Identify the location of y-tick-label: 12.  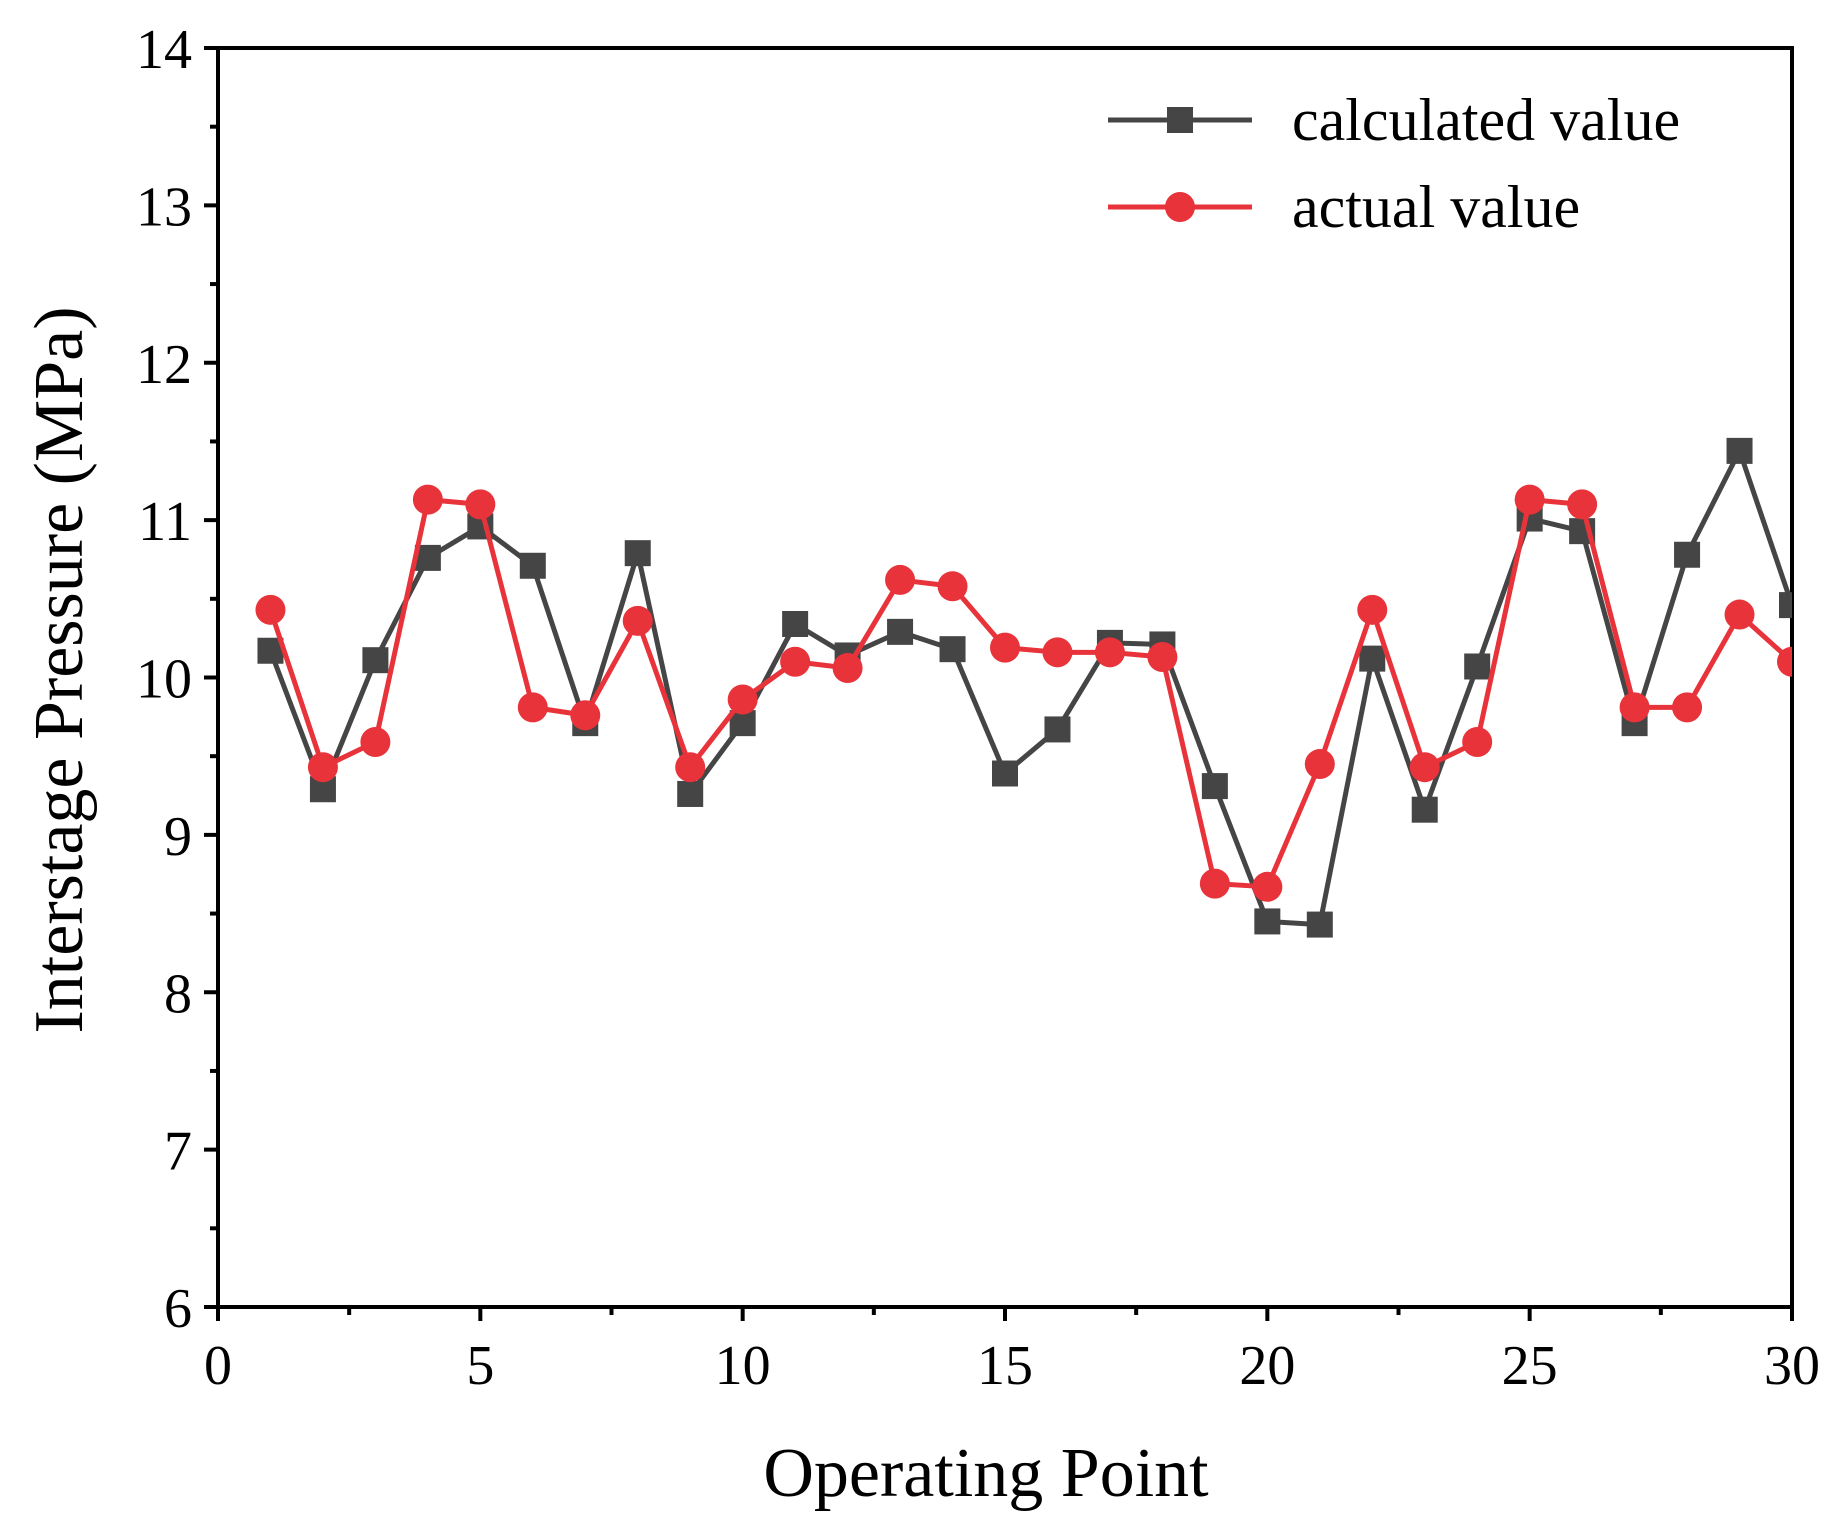
(164, 365).